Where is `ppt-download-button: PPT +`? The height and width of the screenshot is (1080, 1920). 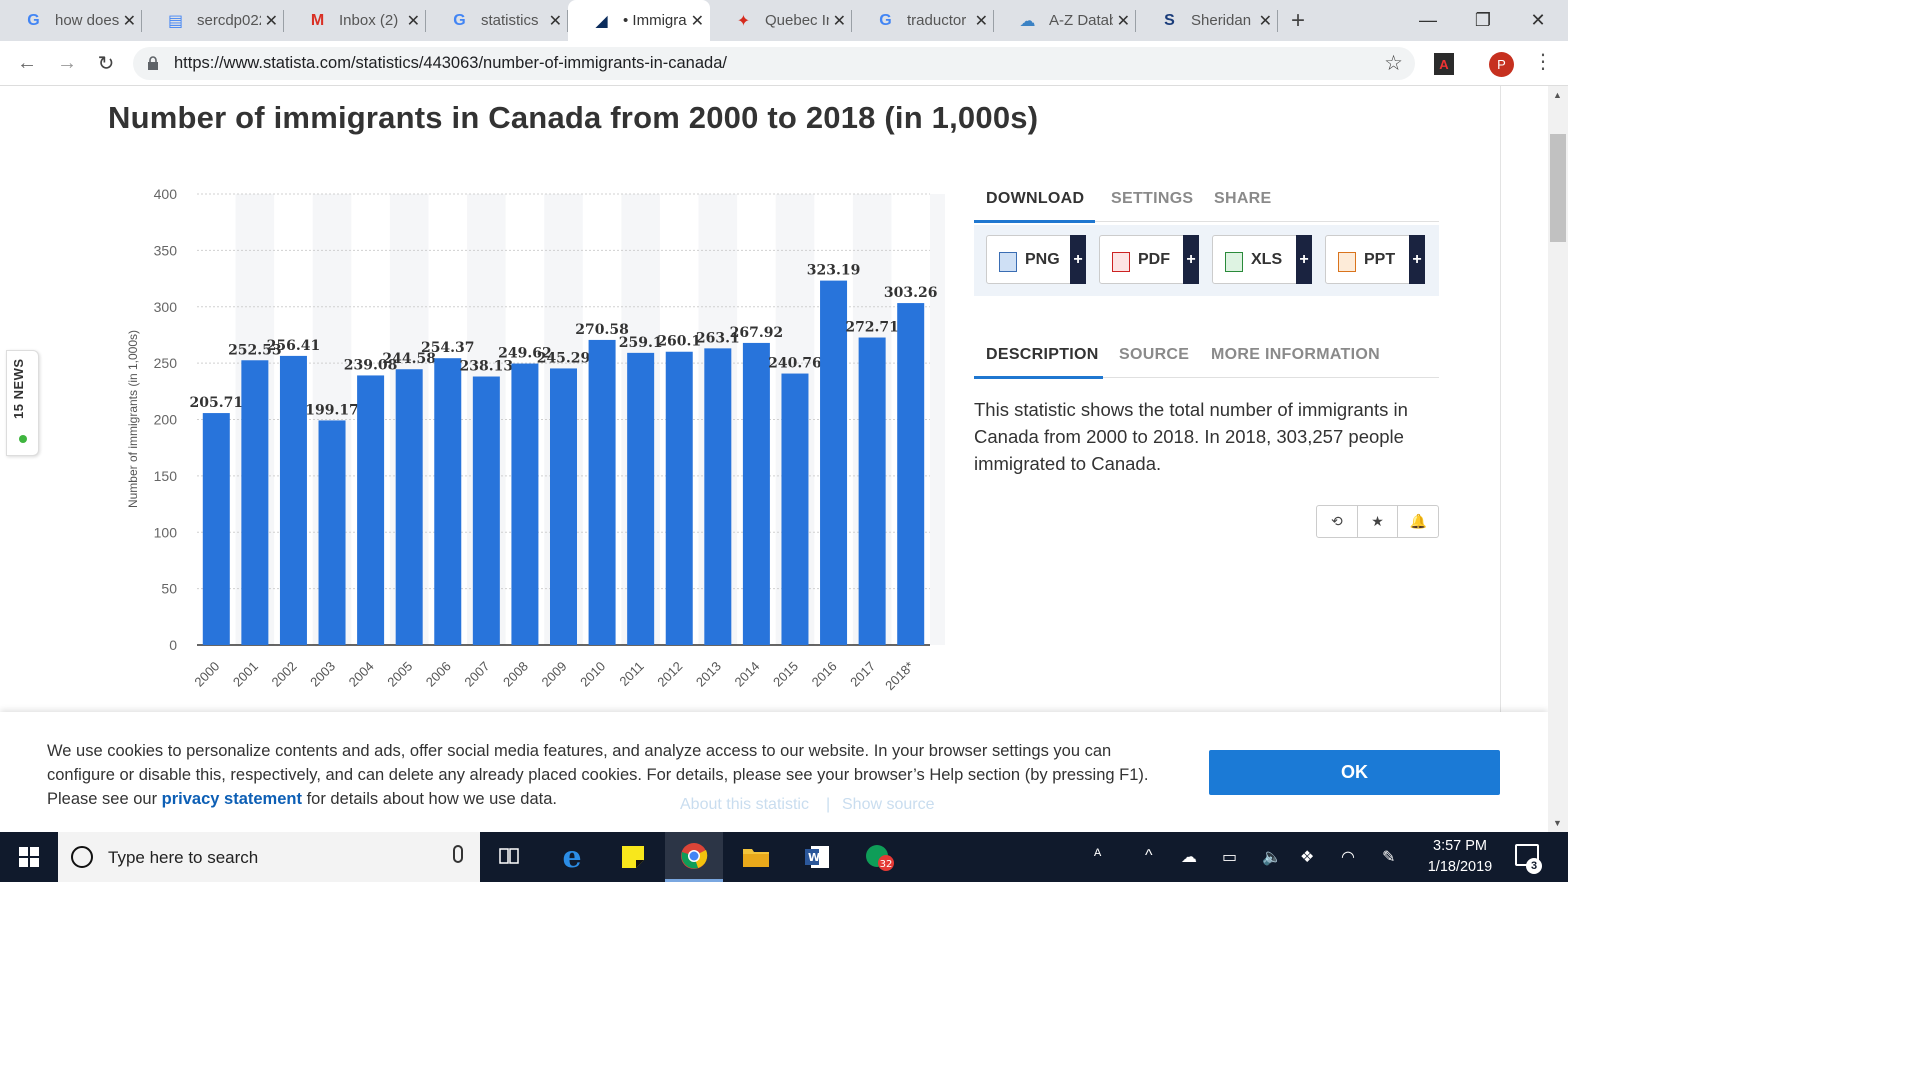
ppt-download-button: PPT + is located at coordinates (1375, 259).